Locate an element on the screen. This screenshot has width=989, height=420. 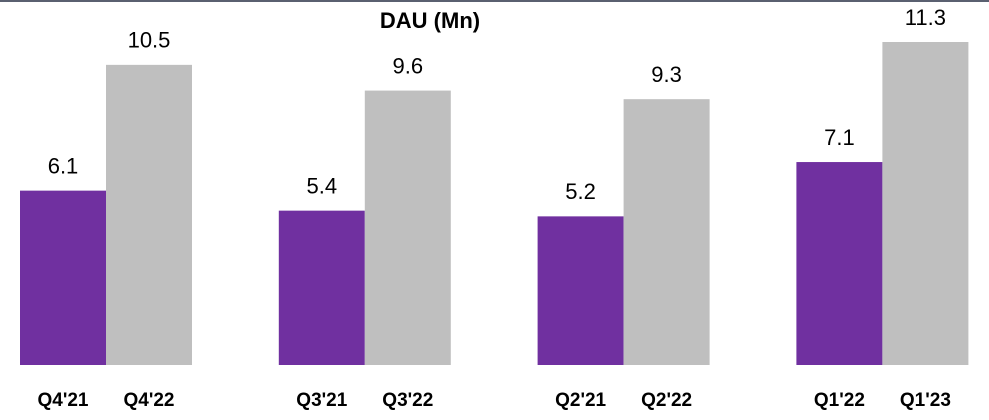
value-label: 9.3 is located at coordinates (666, 74).